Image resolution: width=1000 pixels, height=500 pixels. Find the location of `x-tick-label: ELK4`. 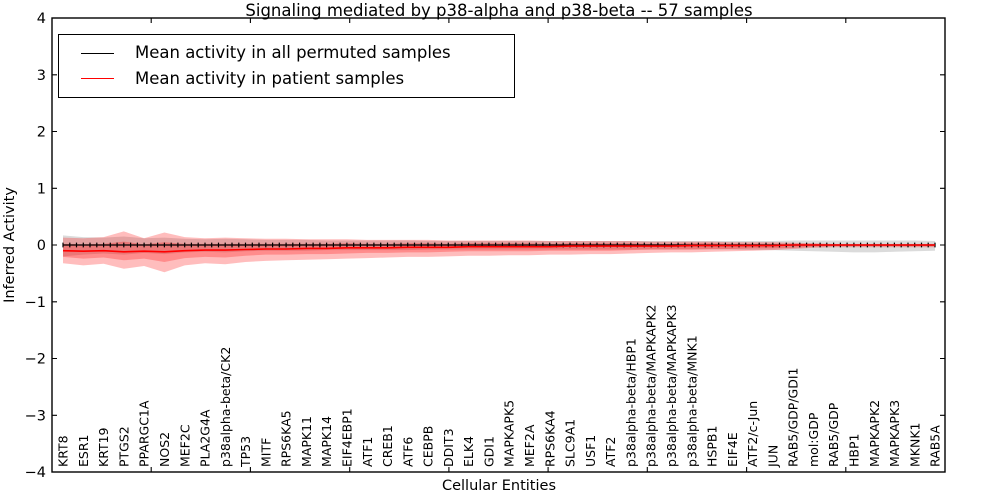

x-tick-label: ELK4 is located at coordinates (468, 451).